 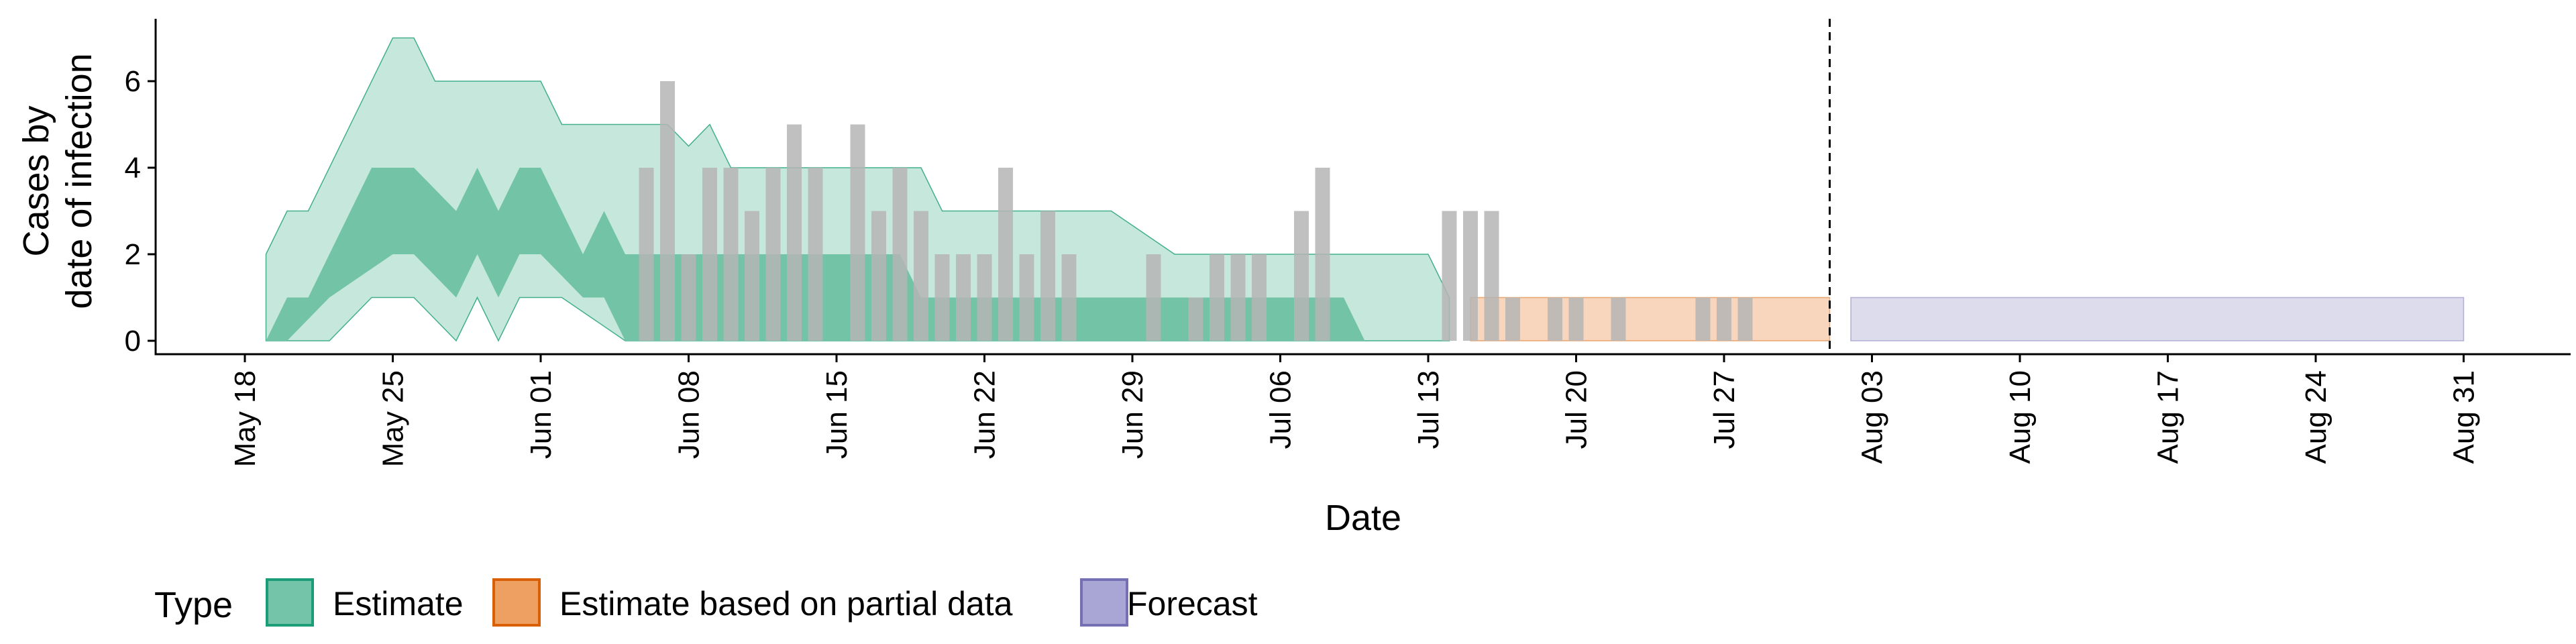 I want to click on x-tick-label: Jul 27, so click(x=1724, y=409).